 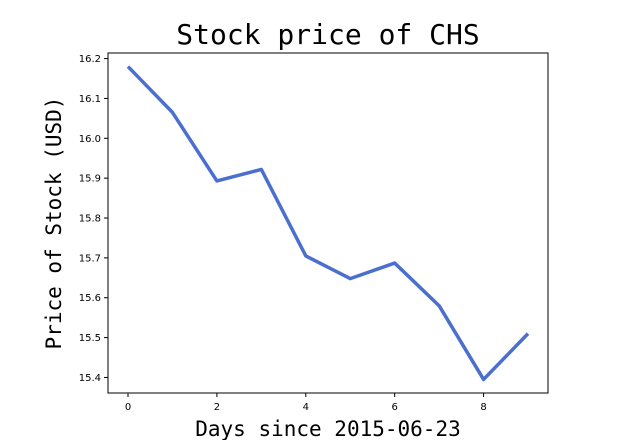 I want to click on x-tick-label: 6, so click(x=394, y=407).